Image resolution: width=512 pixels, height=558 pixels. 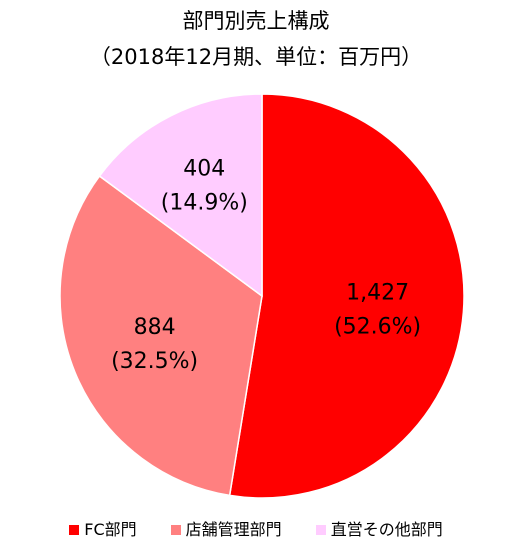 What do you see at coordinates (154, 361) in the screenshot?
I see `percent-label-store-management: (32.5%)` at bounding box center [154, 361].